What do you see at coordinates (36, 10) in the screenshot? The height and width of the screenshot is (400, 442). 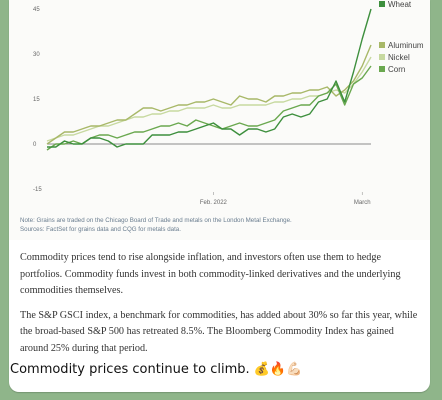 I see `y-tick-label: 45` at bounding box center [36, 10].